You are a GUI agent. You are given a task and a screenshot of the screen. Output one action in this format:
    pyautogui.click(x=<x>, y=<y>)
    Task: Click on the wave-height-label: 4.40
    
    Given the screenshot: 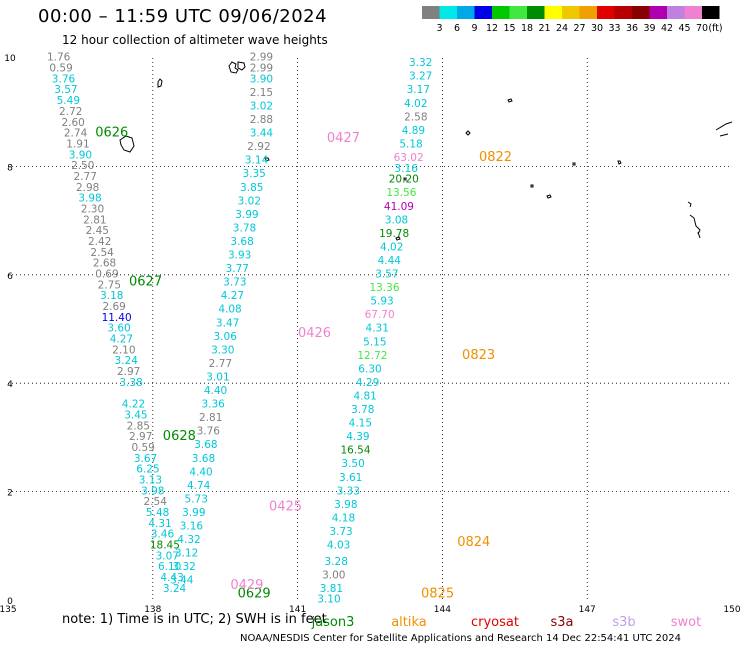 What is the action you would take?
    pyautogui.click(x=200, y=472)
    